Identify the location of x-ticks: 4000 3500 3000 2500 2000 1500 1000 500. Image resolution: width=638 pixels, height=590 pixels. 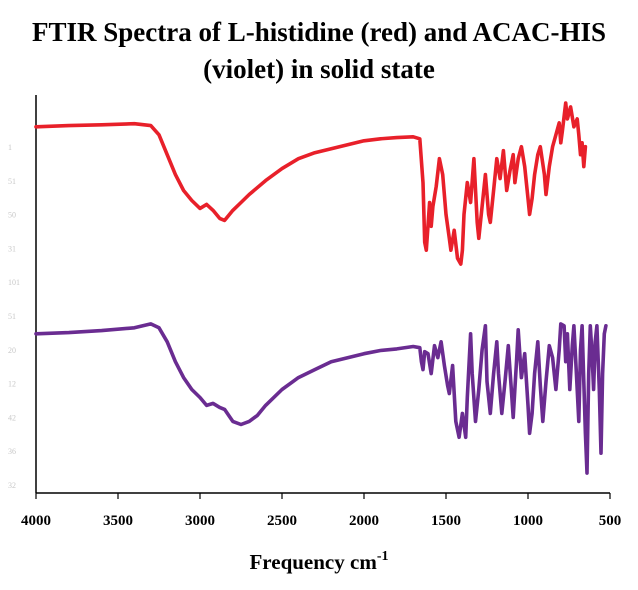
(321, 511).